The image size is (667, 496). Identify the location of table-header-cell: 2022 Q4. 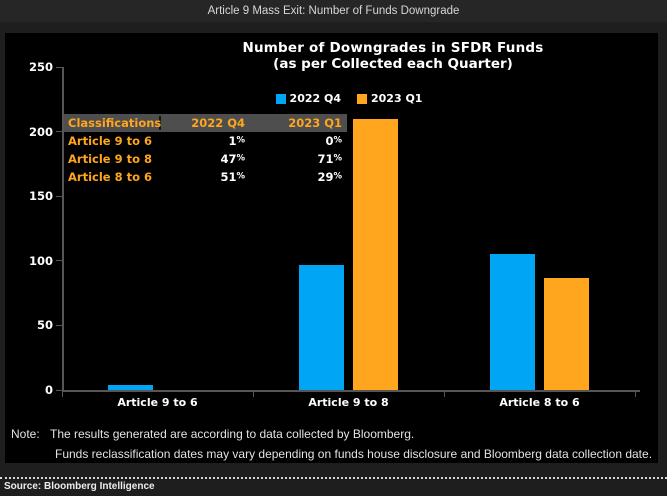
(218, 123).